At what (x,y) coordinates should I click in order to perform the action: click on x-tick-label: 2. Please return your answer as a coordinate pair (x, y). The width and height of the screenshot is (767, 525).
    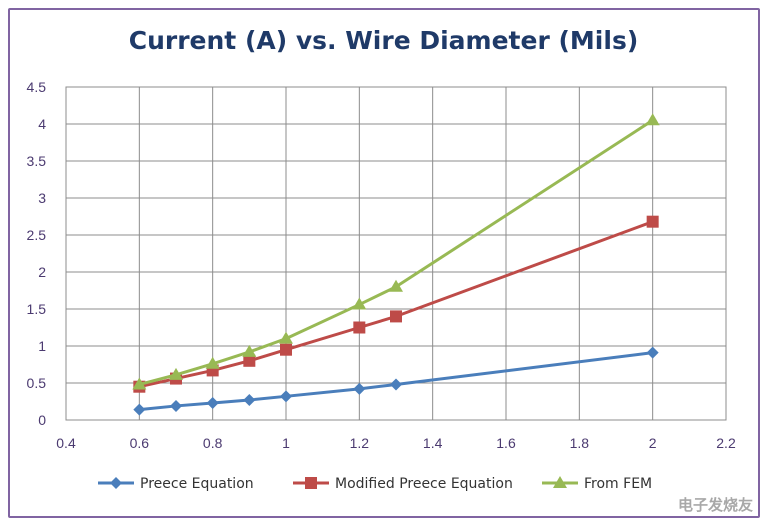
    Looking at the image, I should click on (653, 443).